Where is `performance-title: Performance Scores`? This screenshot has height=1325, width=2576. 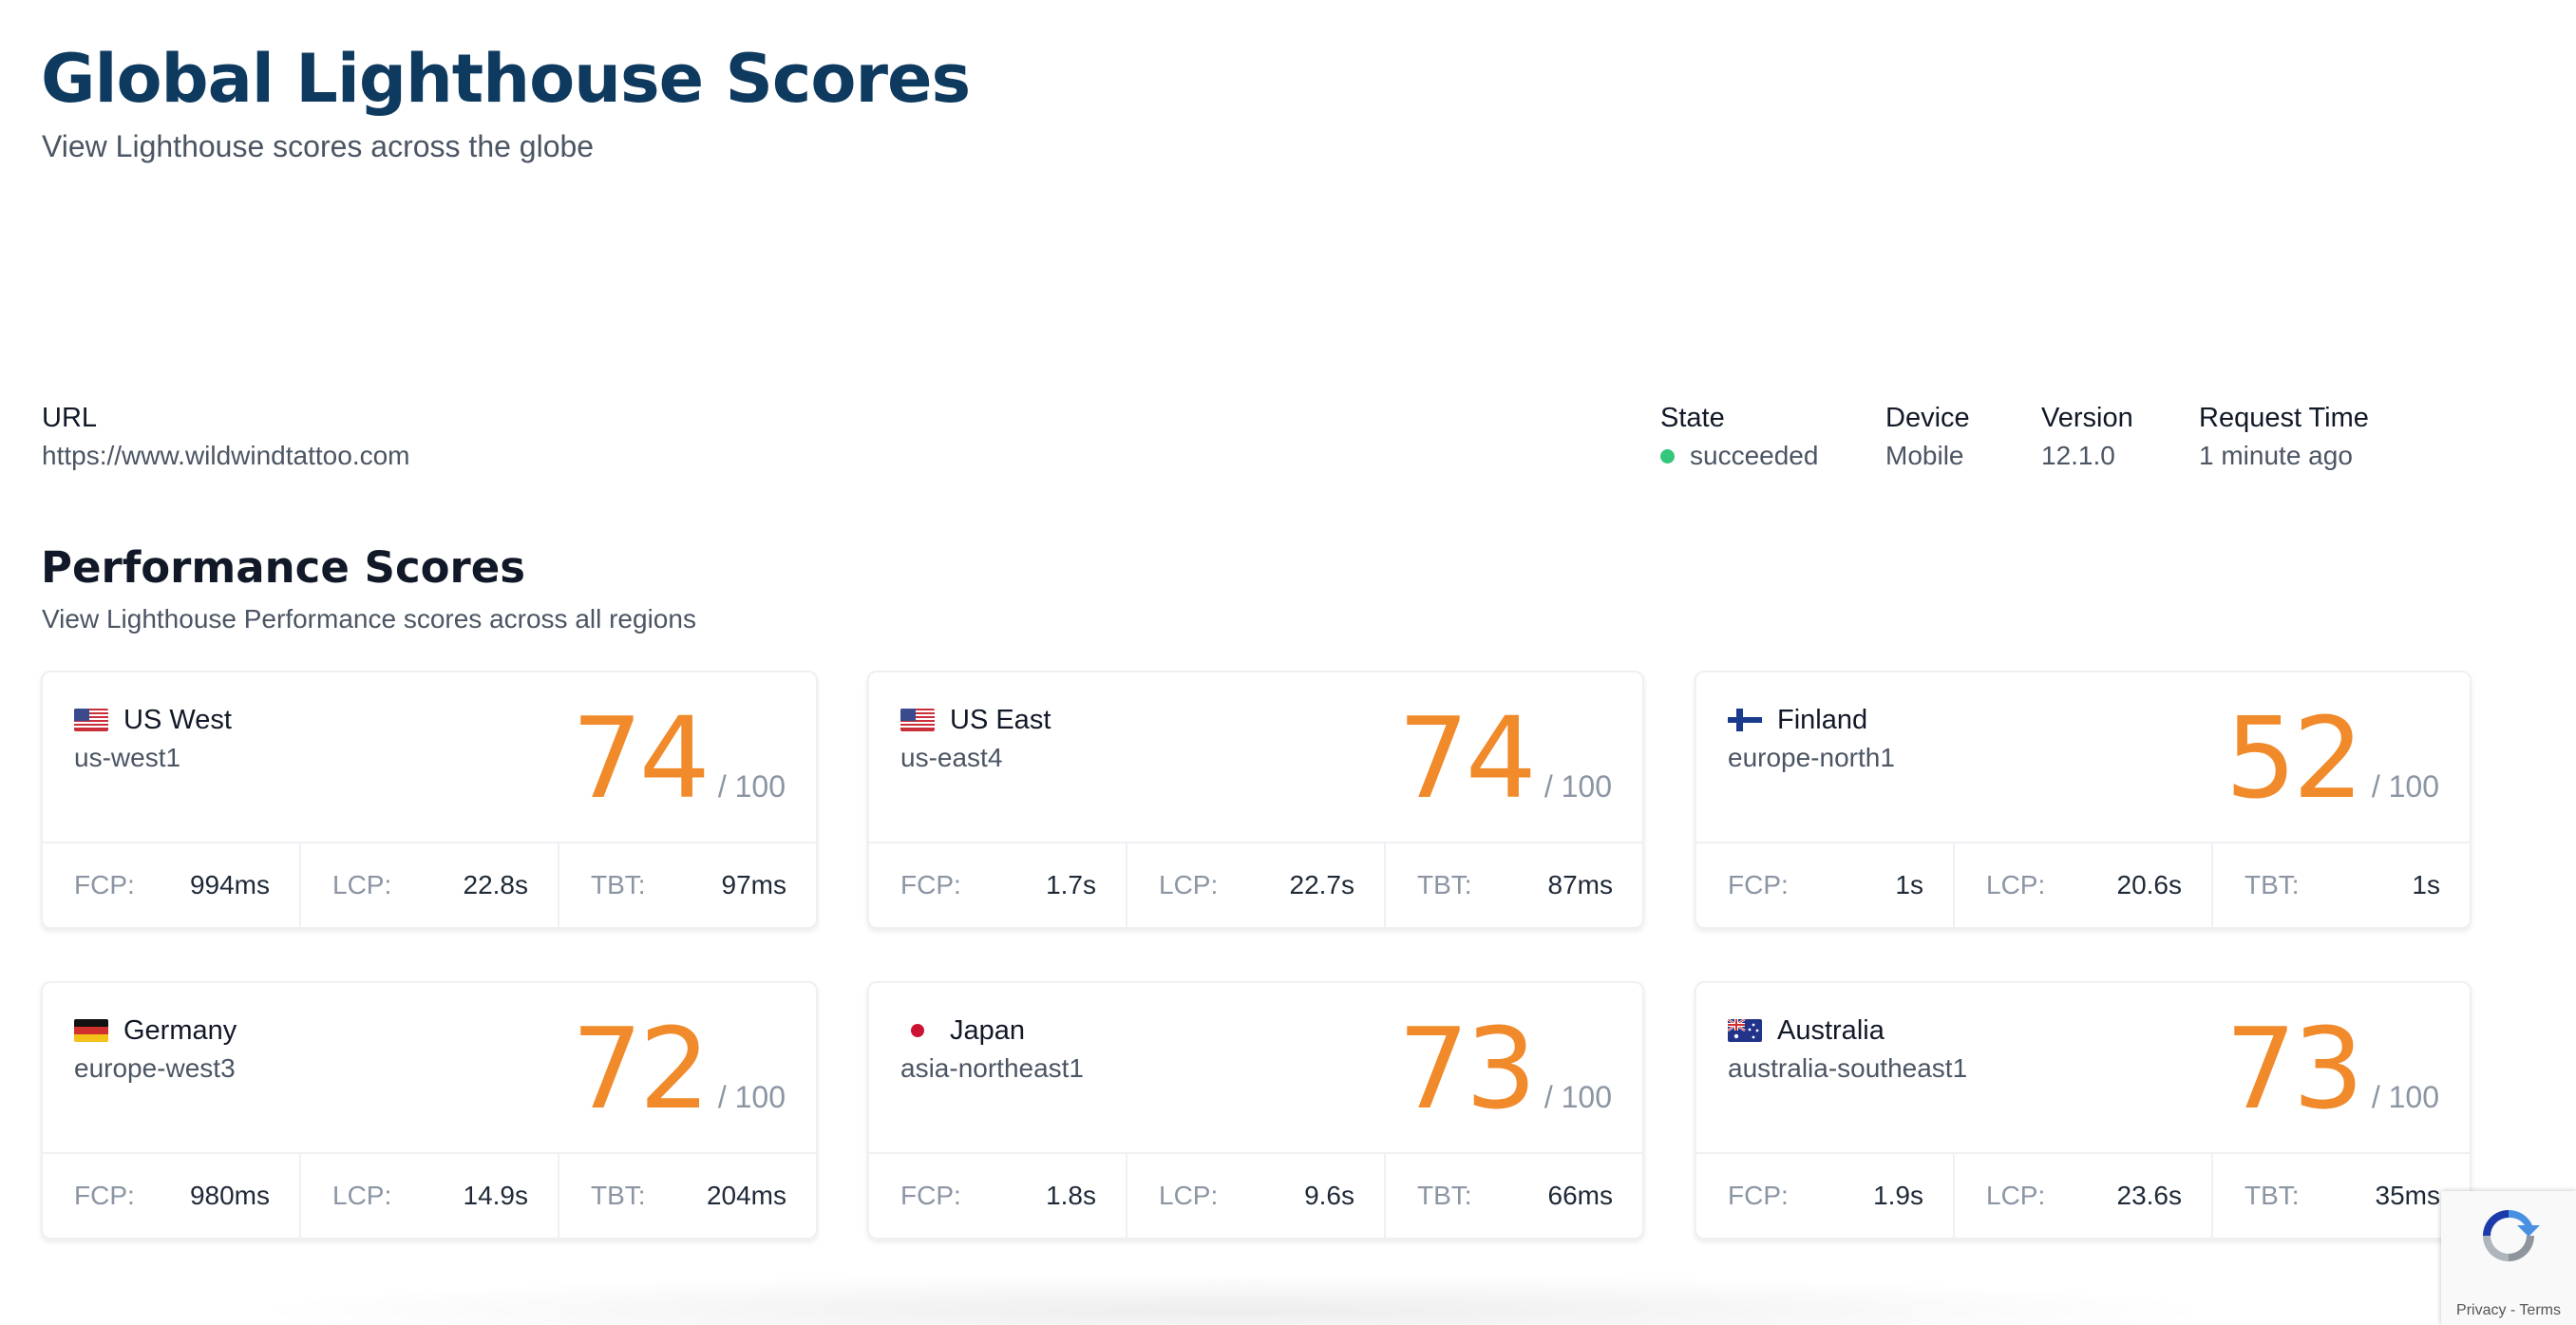
performance-title: Performance Scores is located at coordinates (283, 567).